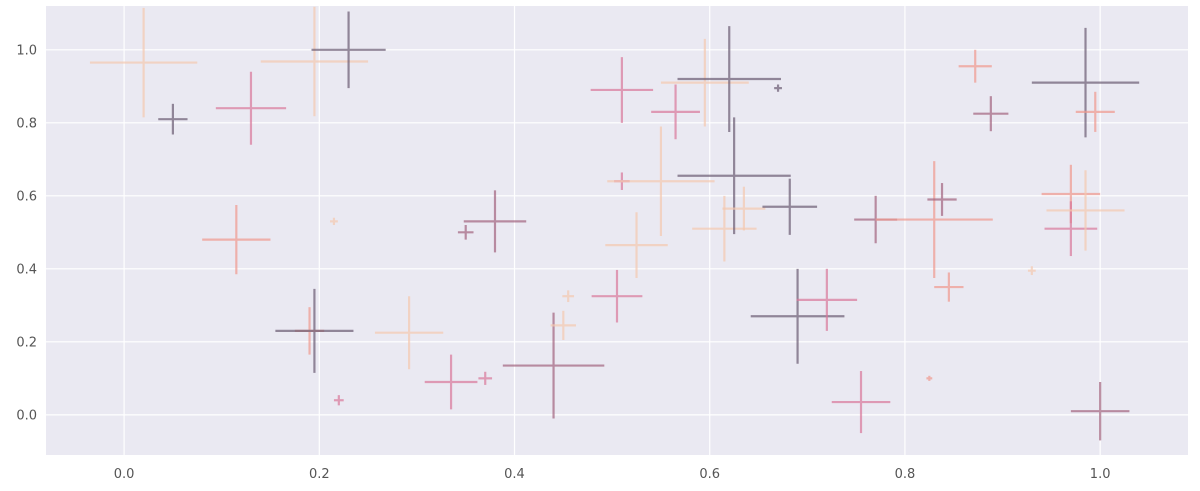 Image resolution: width=1200 pixels, height=491 pixels. What do you see at coordinates (26, 50) in the screenshot?
I see `y-tick-label: 1.0` at bounding box center [26, 50].